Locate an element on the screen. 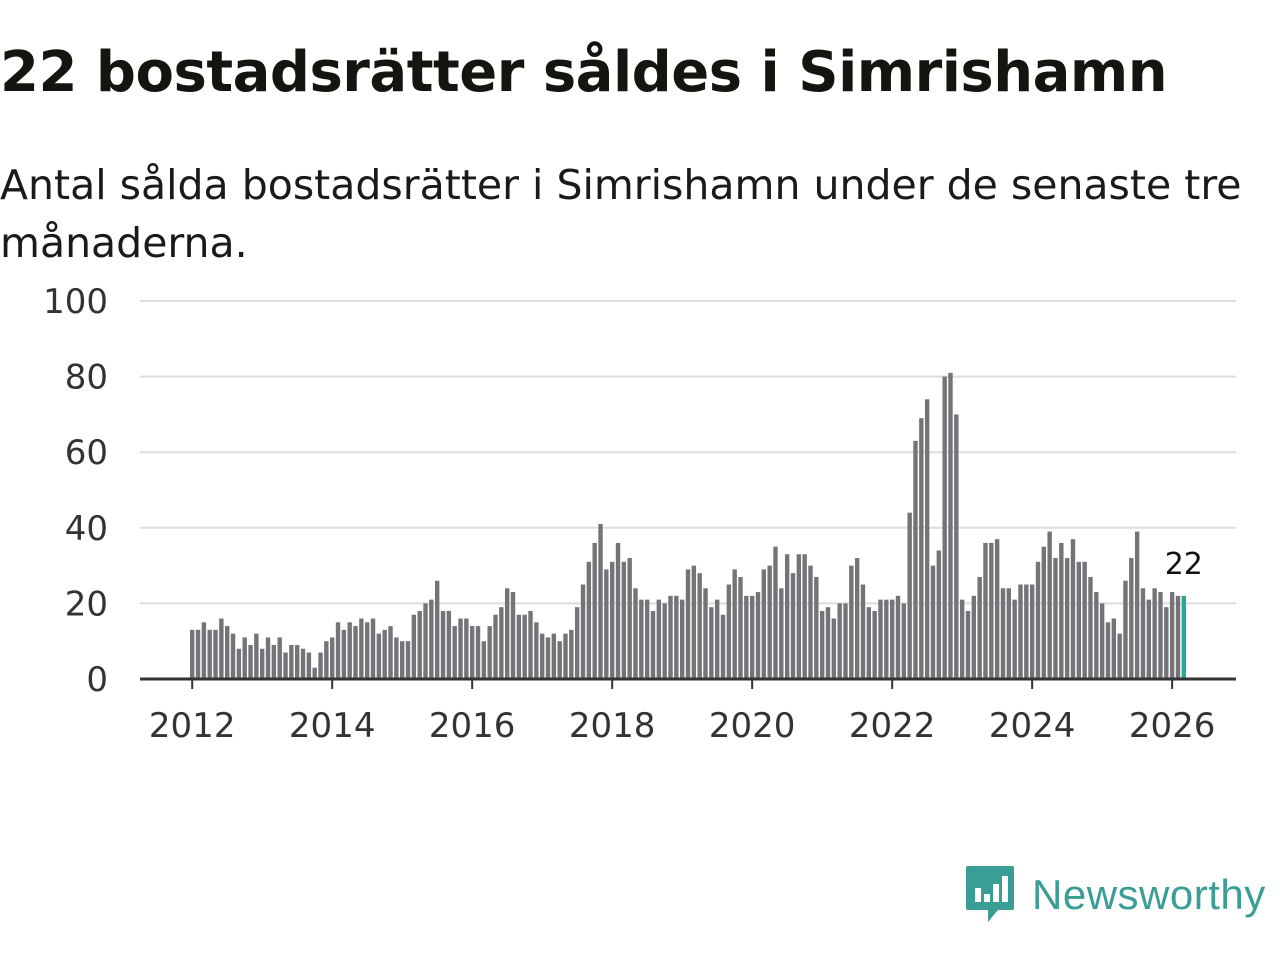  newsworthy-brand: Newsworthy is located at coordinates (1115, 895).